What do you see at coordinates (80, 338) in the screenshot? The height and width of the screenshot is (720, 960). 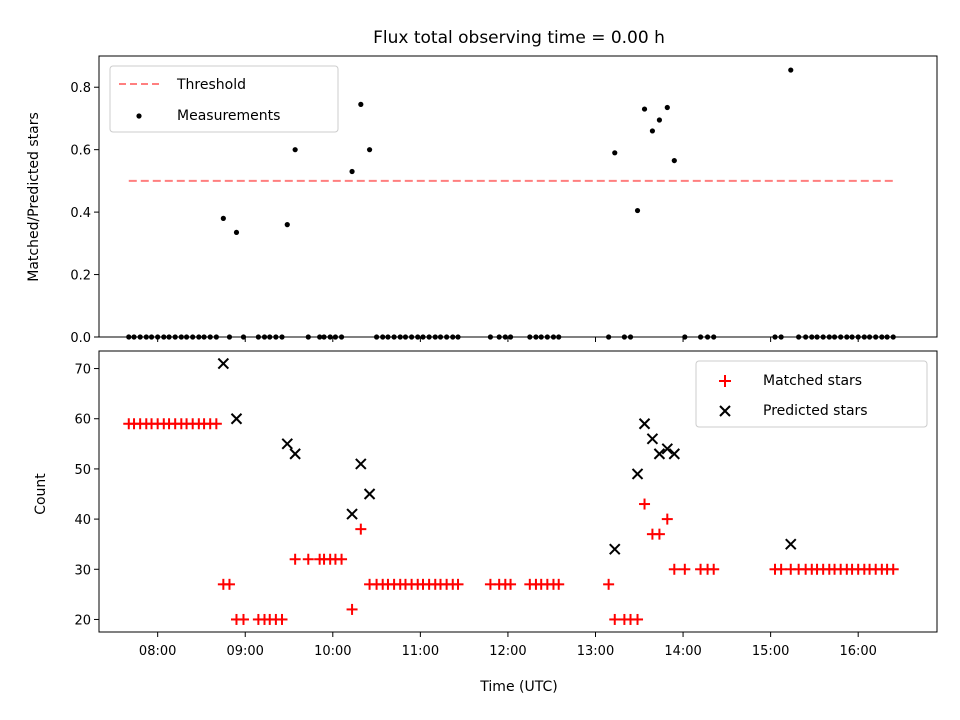 I see `top-y-tick-label: 0.0` at bounding box center [80, 338].